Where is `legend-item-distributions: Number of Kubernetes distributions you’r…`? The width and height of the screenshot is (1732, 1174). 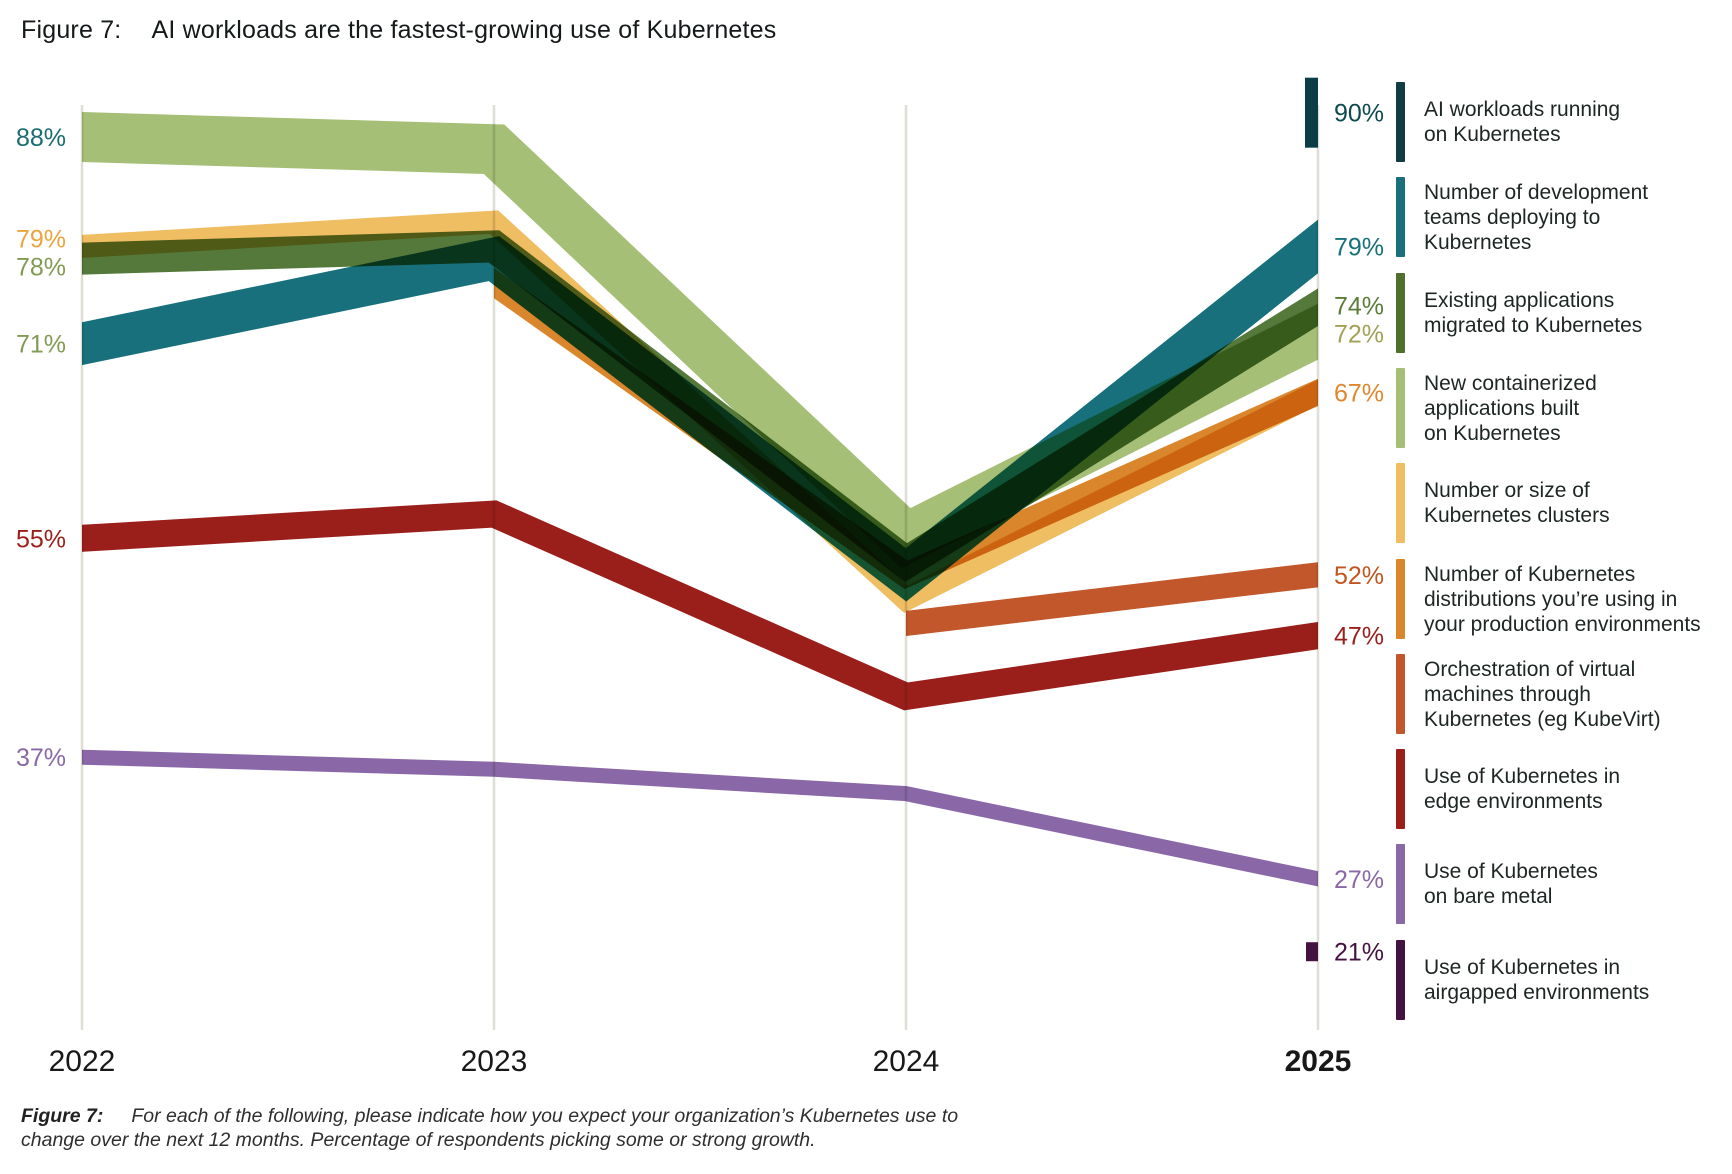 legend-item-distributions: Number of Kubernetes distributions you’r… is located at coordinates (1560, 599).